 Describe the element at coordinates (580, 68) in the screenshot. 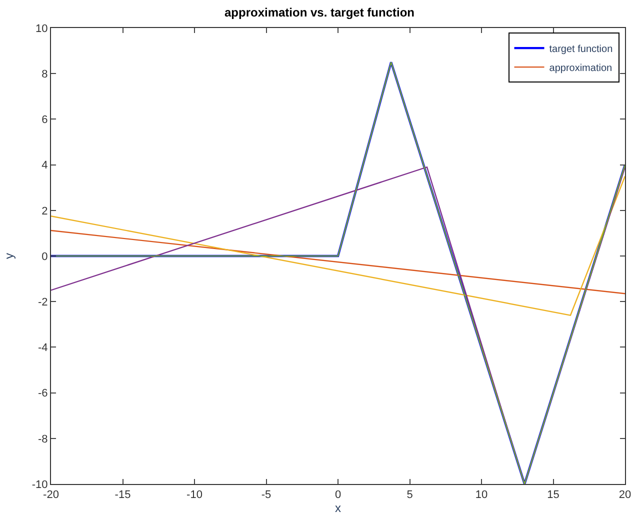

I see `legend-label: approximation` at that location.